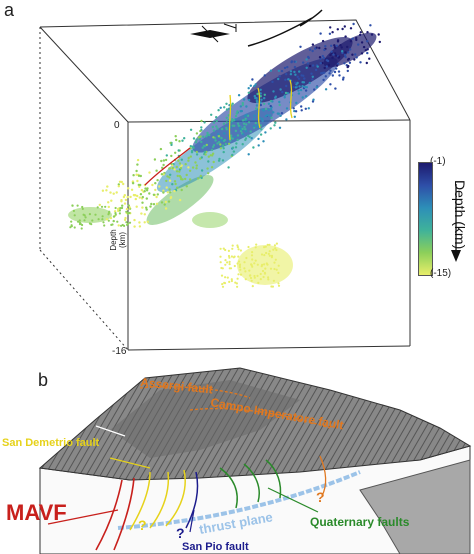 This screenshot has width=474, height=554. What do you see at coordinates (115, 514) in the screenshot?
I see `mavf-faults` at bounding box center [115, 514].